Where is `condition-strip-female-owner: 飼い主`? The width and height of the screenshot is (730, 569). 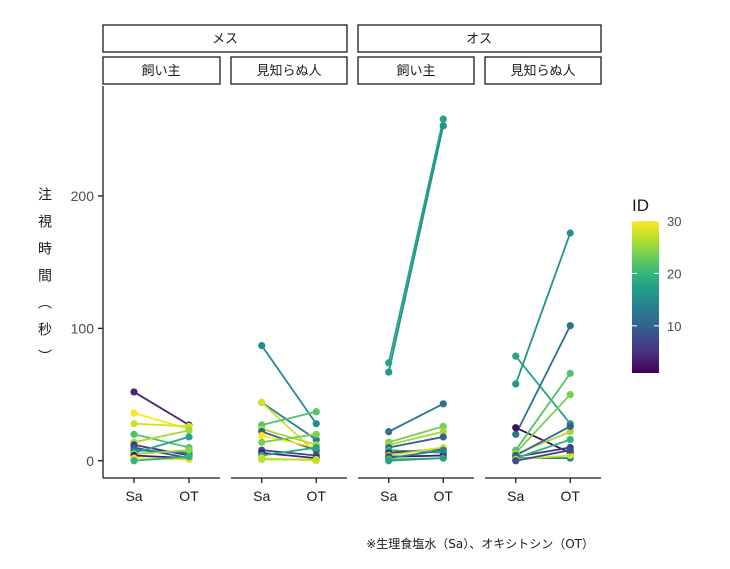 condition-strip-female-owner: 飼い主 is located at coordinates (161, 70).